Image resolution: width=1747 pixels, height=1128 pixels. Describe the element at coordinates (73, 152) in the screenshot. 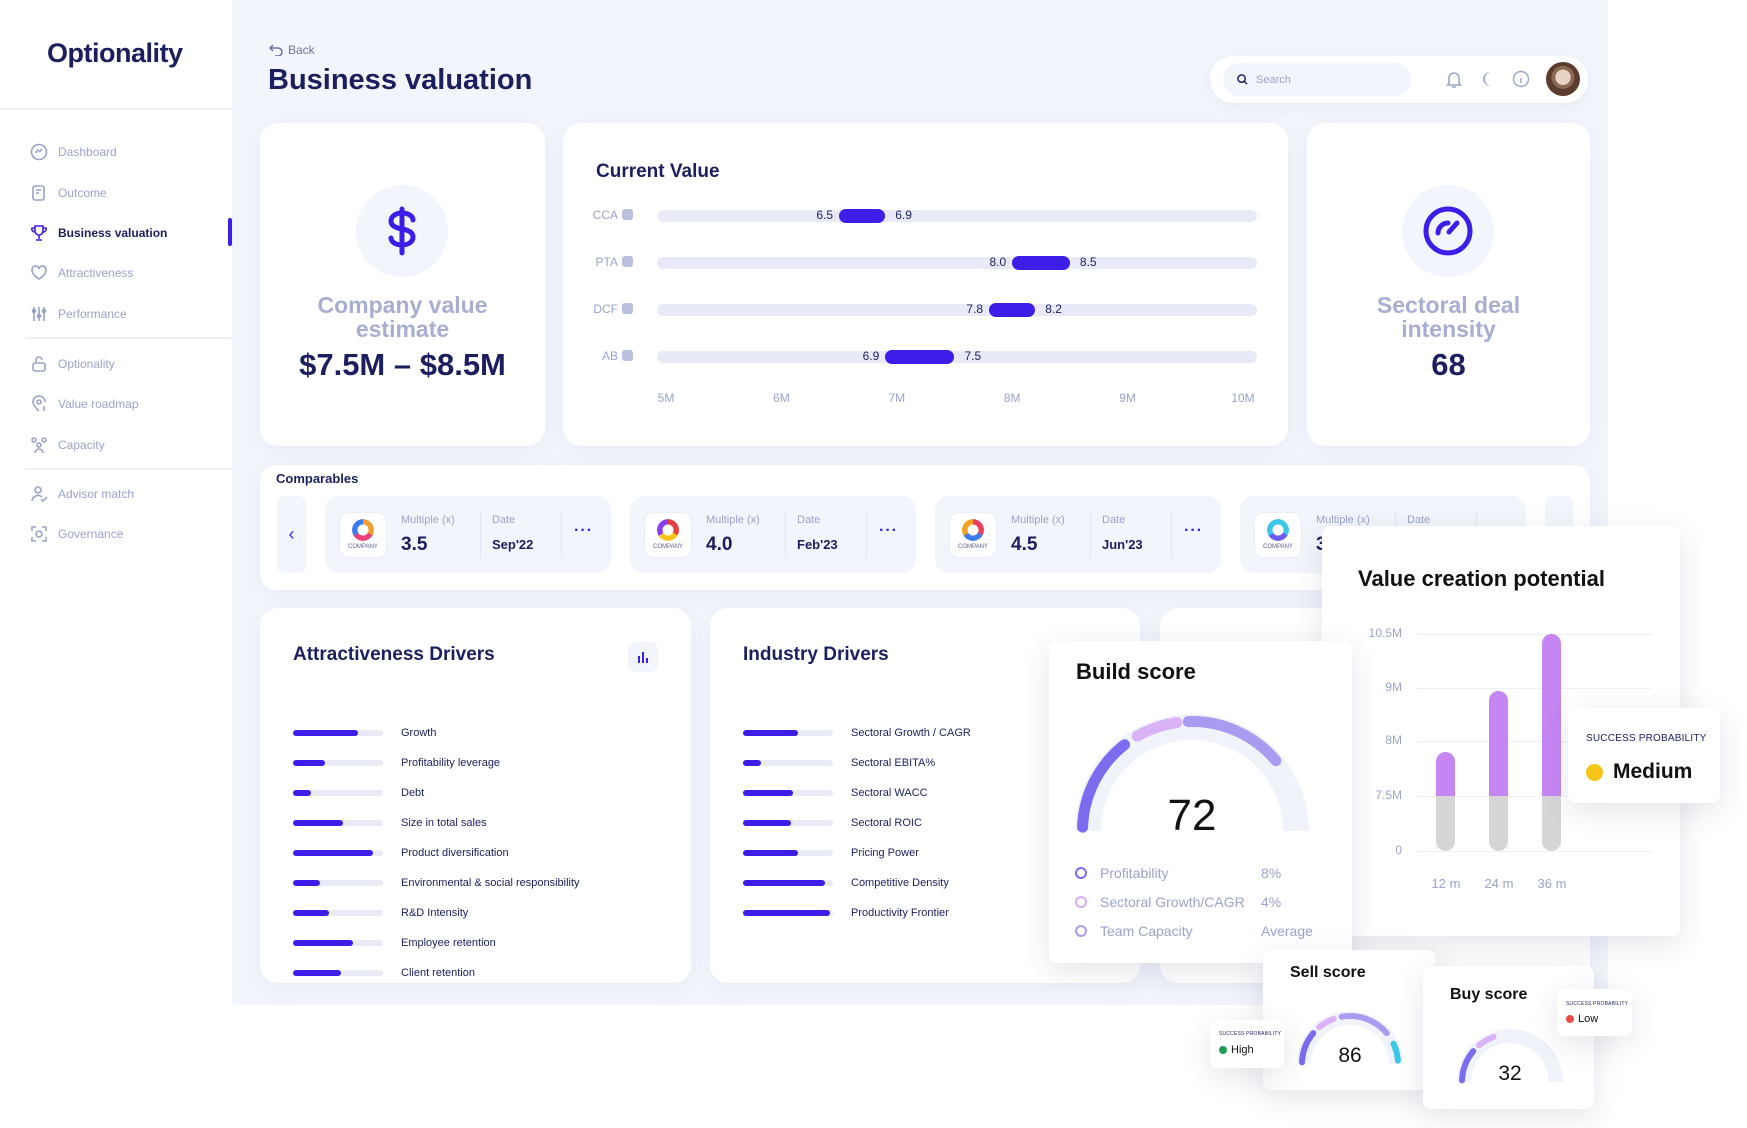

I see `sidebar-item-dashboard: Dashboard` at that location.